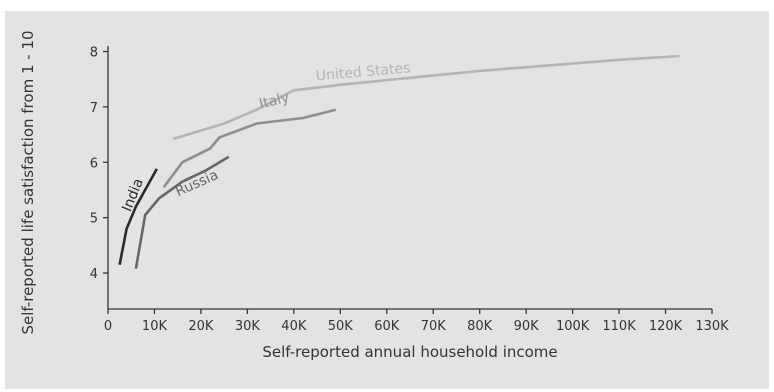  I want to click on x-tick-label: 60K, so click(387, 326).